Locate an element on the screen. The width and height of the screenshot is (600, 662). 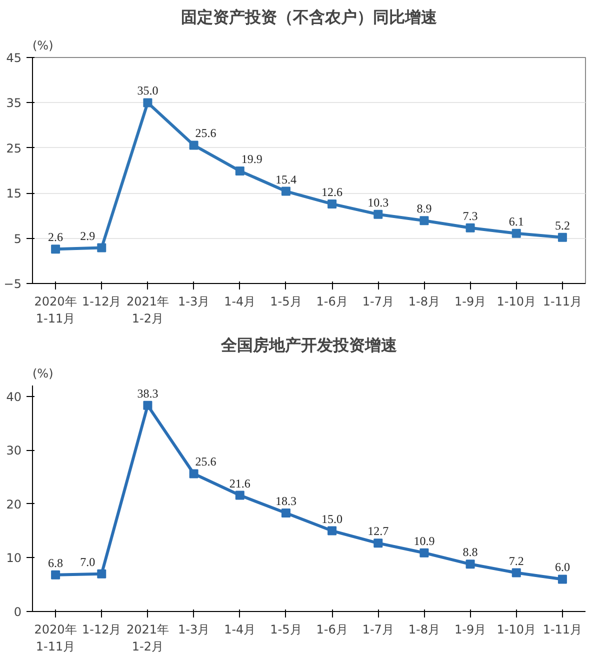
data-label: 12.6 is located at coordinates (332, 191).